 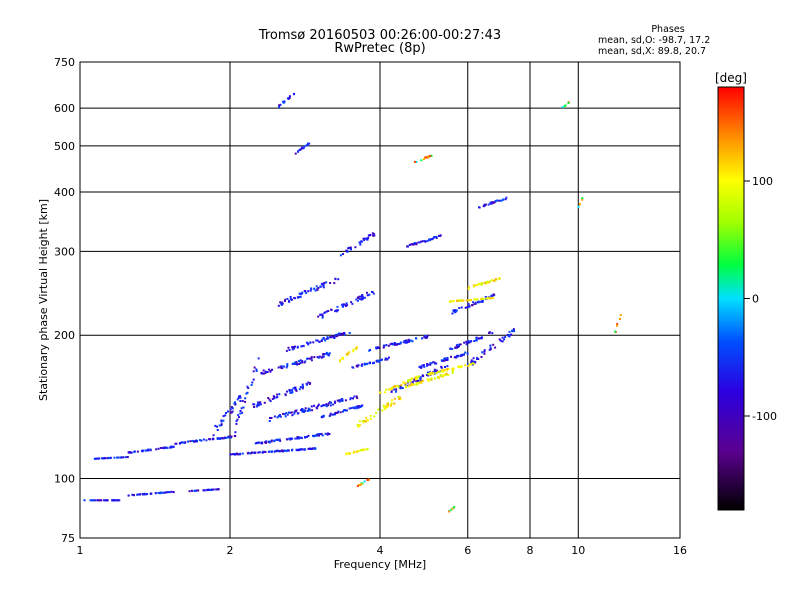 I want to click on y-tick-label: 750, so click(x=64, y=62).